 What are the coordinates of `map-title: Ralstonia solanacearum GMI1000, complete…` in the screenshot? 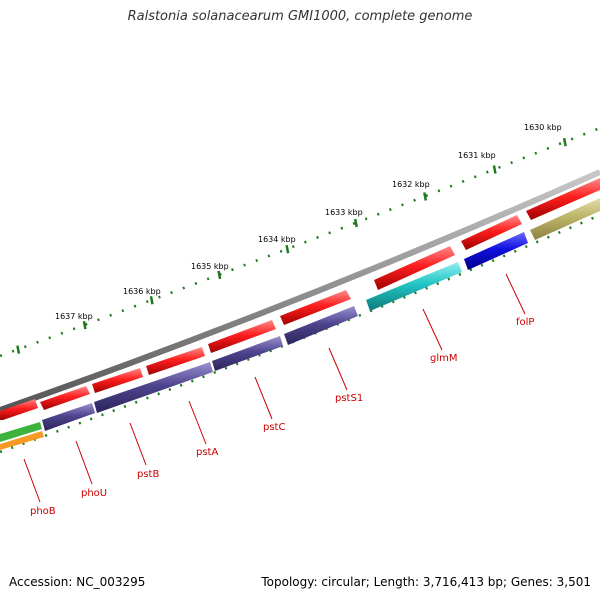 It's located at (300, 16).